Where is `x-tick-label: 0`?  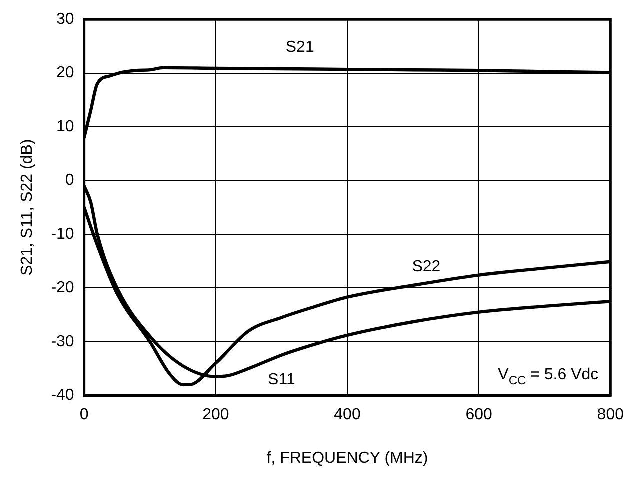 x-tick-label: 0 is located at coordinates (84, 415).